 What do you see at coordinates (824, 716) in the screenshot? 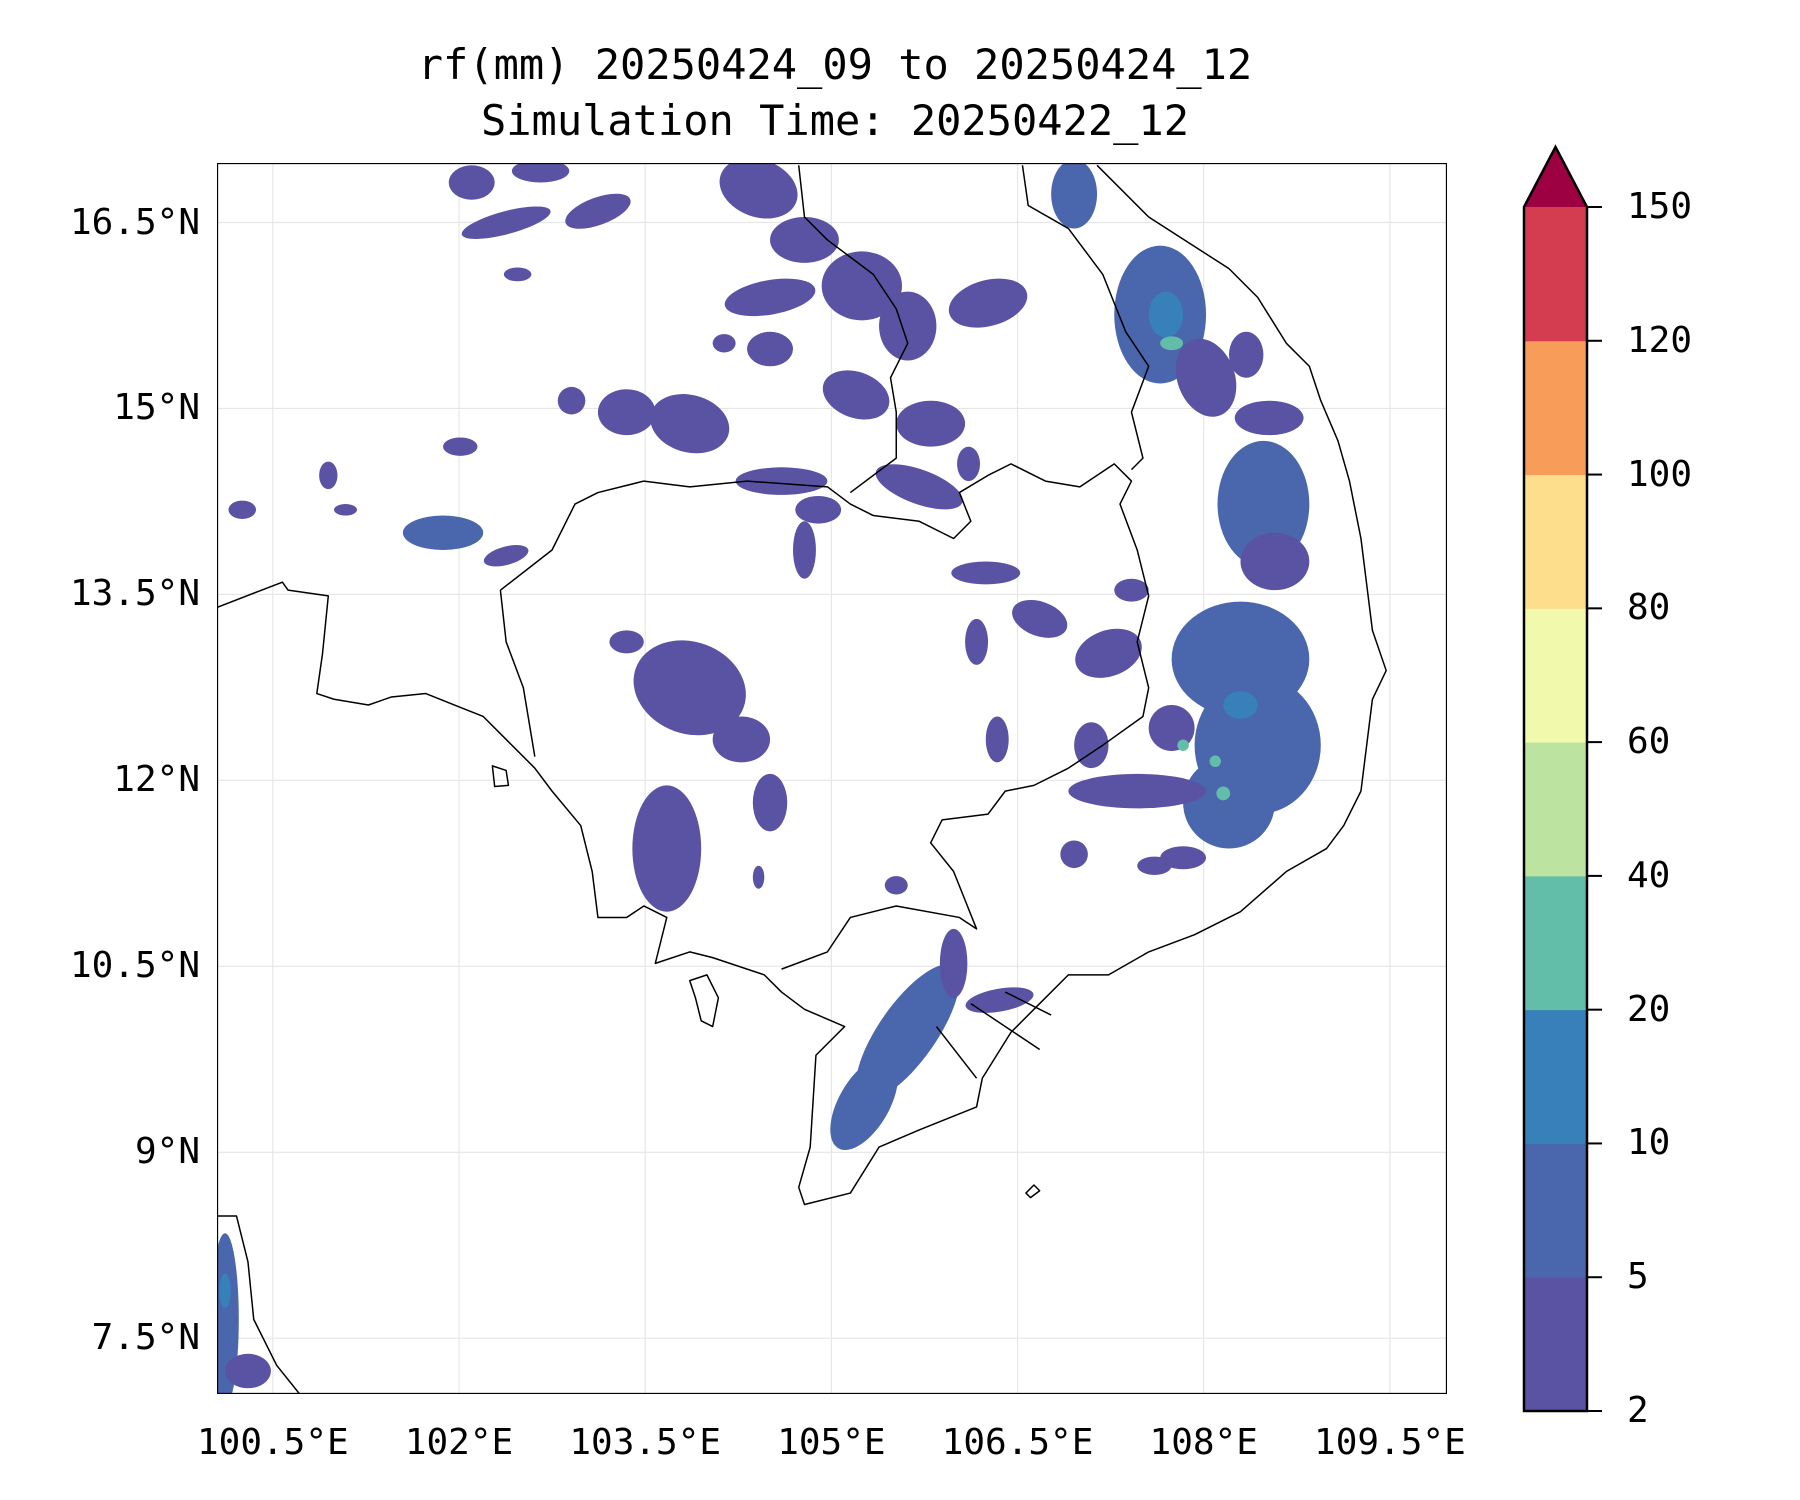
I see `border-cambodia` at bounding box center [824, 716].